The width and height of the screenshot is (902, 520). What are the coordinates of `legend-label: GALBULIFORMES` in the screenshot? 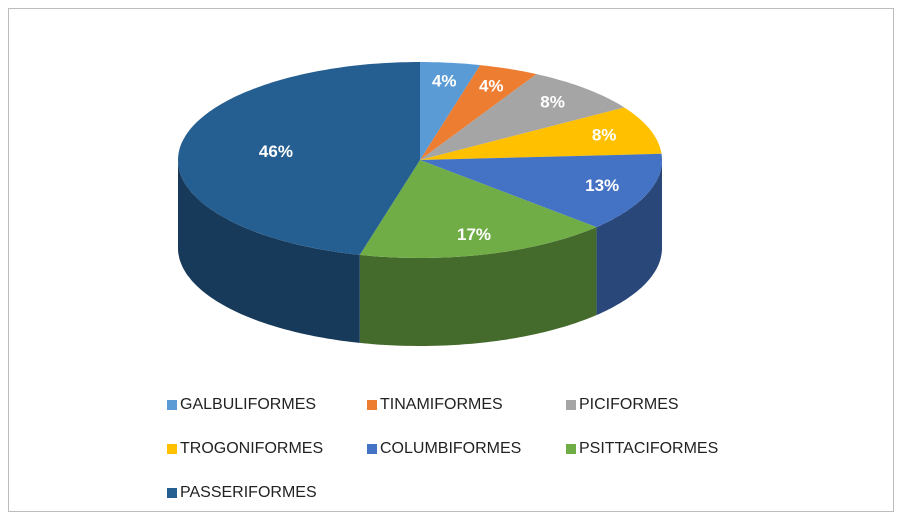 It's located at (248, 404).